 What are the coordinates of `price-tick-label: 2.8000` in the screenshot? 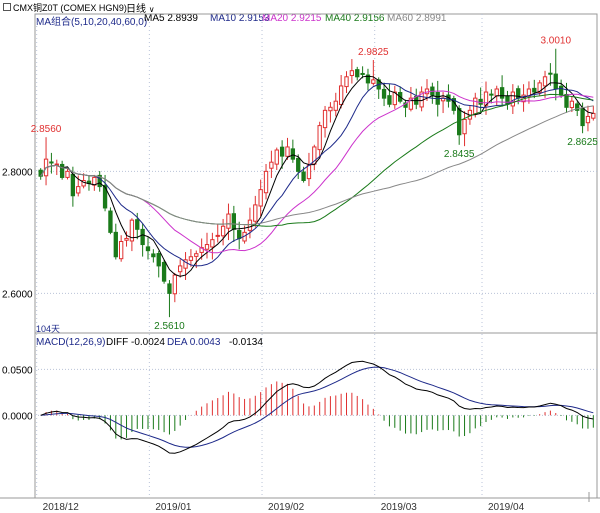 It's located at (17, 172).